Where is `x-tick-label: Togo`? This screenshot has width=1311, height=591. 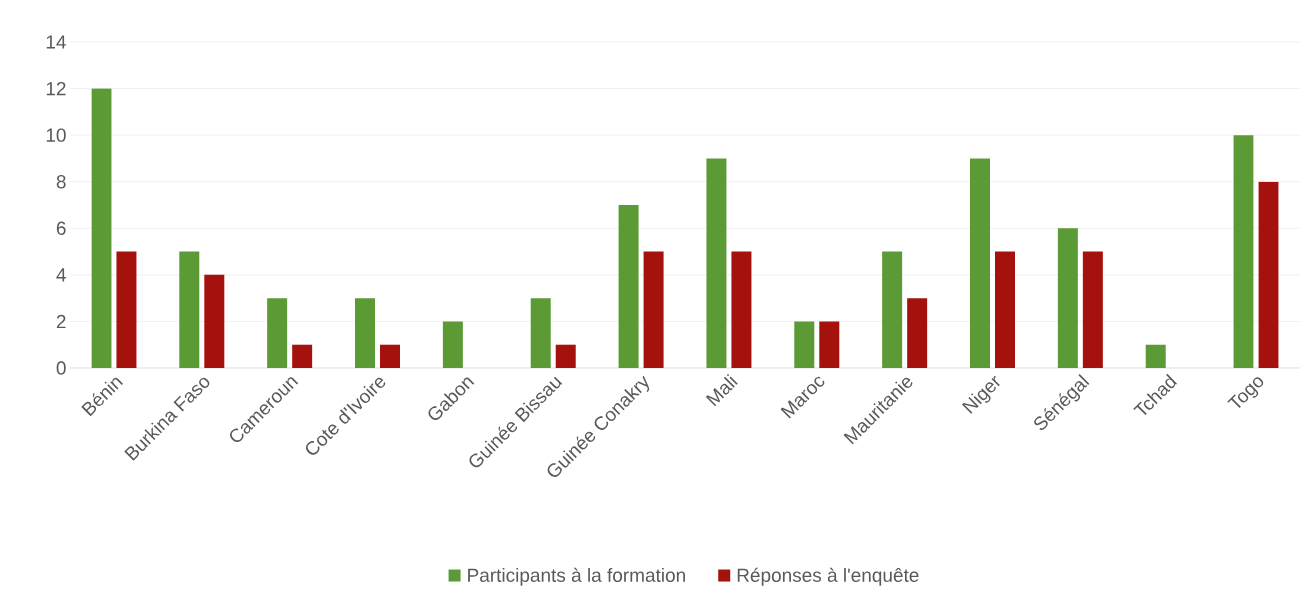
x-tick-label: Togo is located at coordinates (1245, 392).